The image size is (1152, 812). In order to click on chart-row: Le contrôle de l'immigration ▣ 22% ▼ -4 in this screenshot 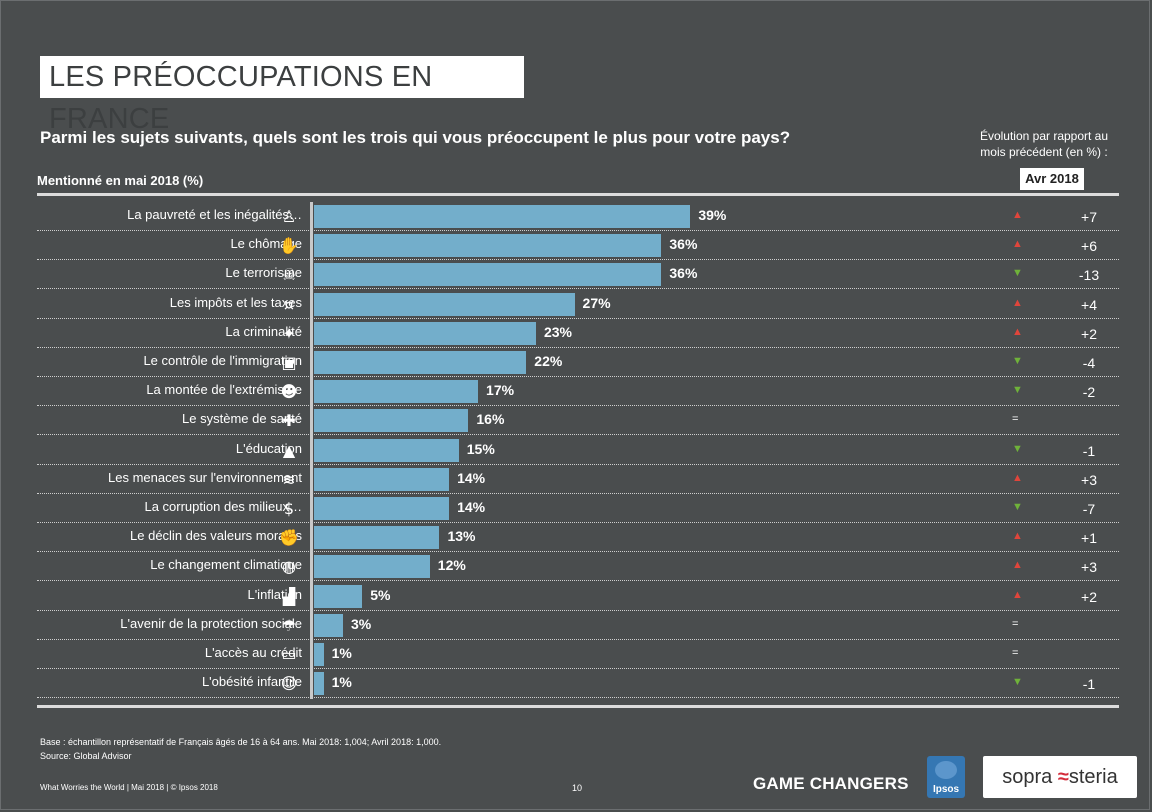, I will do `click(578, 362)`.